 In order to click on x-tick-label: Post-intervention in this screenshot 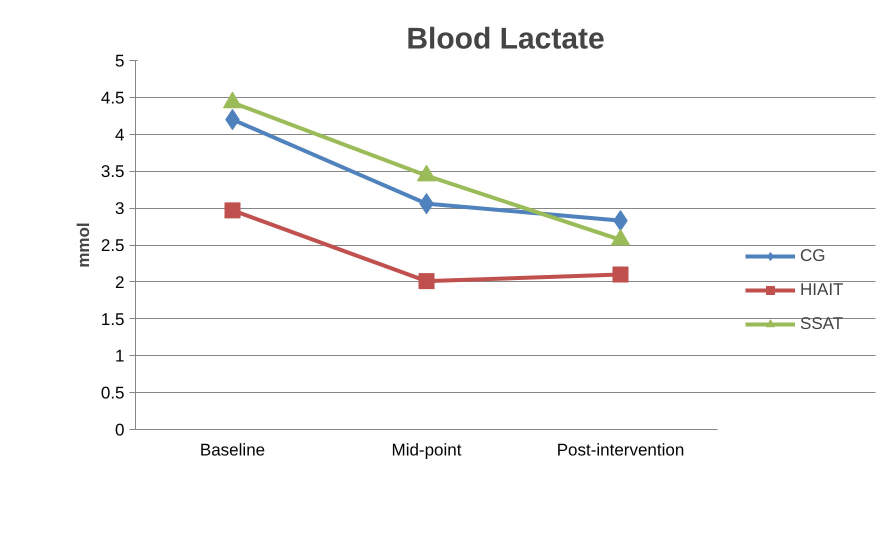, I will do `click(620, 450)`.